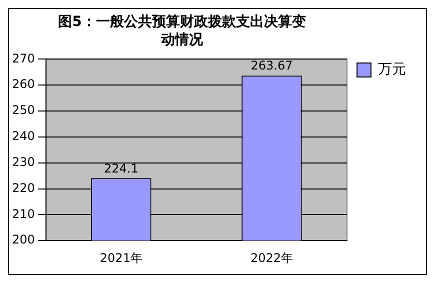  What do you see at coordinates (23, 187) in the screenshot?
I see `y-tick-label: 220` at bounding box center [23, 187].